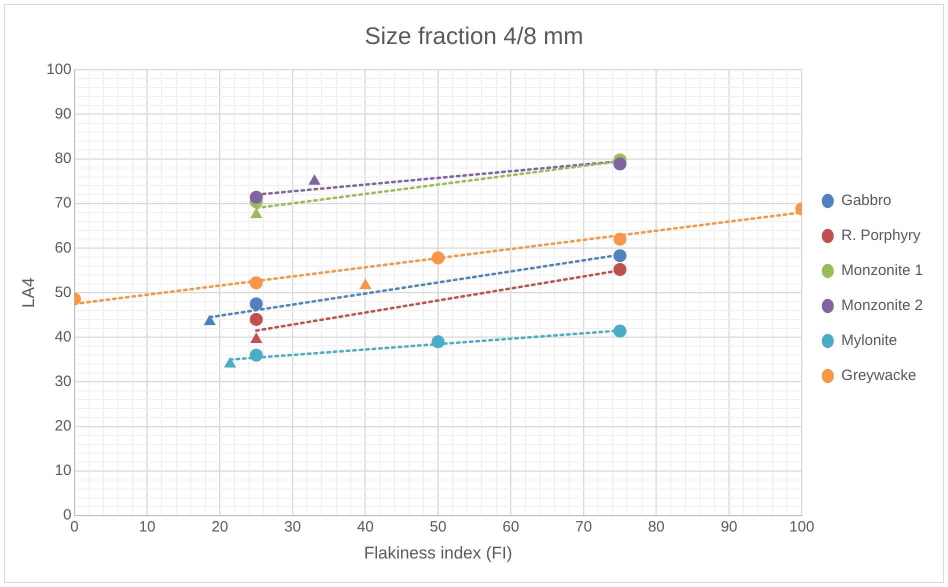  What do you see at coordinates (63, 203) in the screenshot?
I see `y-tick-label: 70` at bounding box center [63, 203].